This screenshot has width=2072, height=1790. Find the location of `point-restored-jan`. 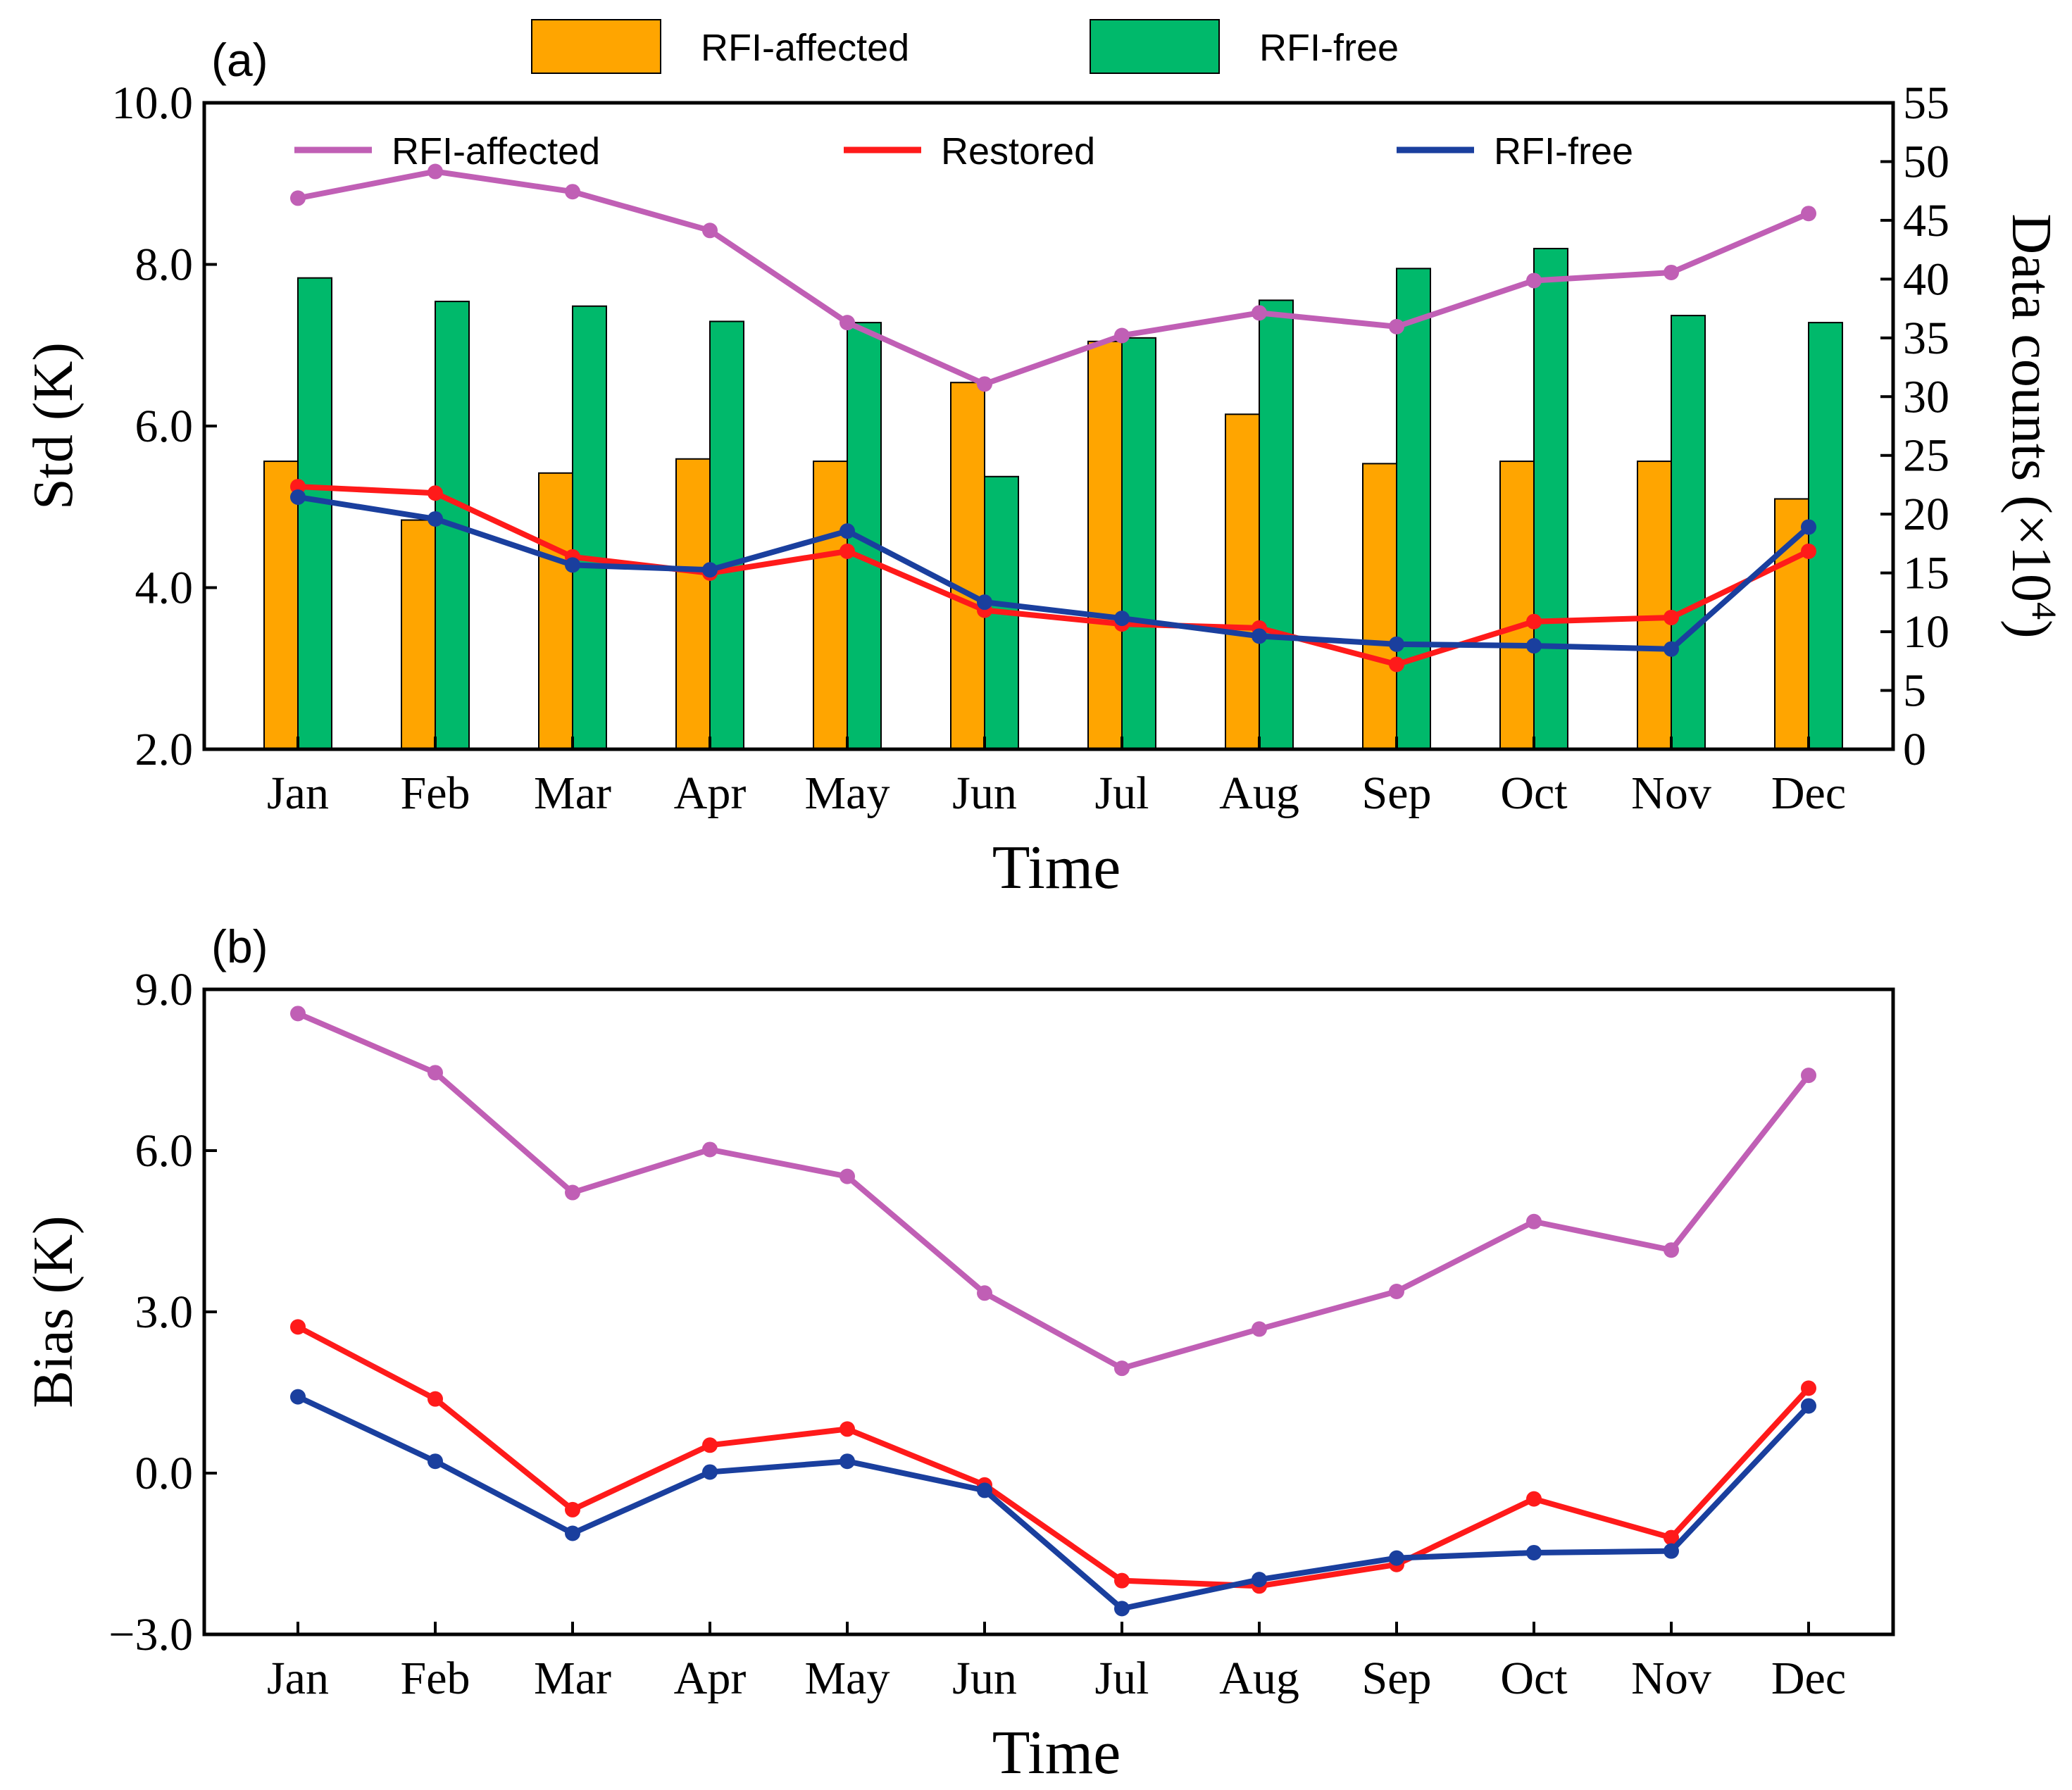

point-restored-jan is located at coordinates (298, 1327).